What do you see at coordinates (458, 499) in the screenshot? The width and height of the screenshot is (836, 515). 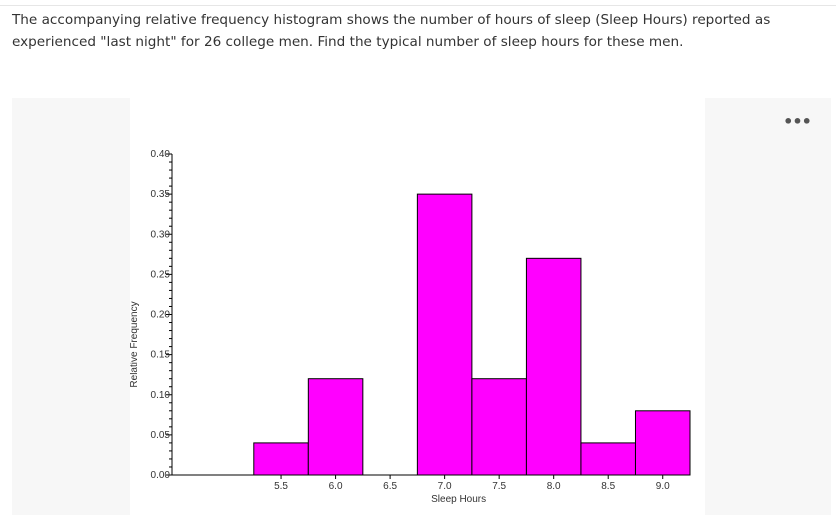 I see `x-axis-title: Sleep Hours` at bounding box center [458, 499].